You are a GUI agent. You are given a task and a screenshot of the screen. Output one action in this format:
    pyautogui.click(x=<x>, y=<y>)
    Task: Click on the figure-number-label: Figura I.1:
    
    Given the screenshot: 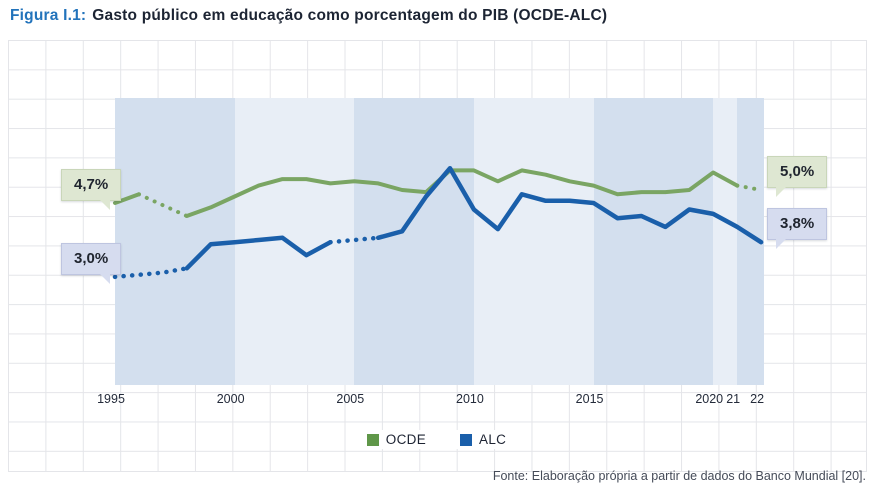 What is the action you would take?
    pyautogui.click(x=48, y=15)
    